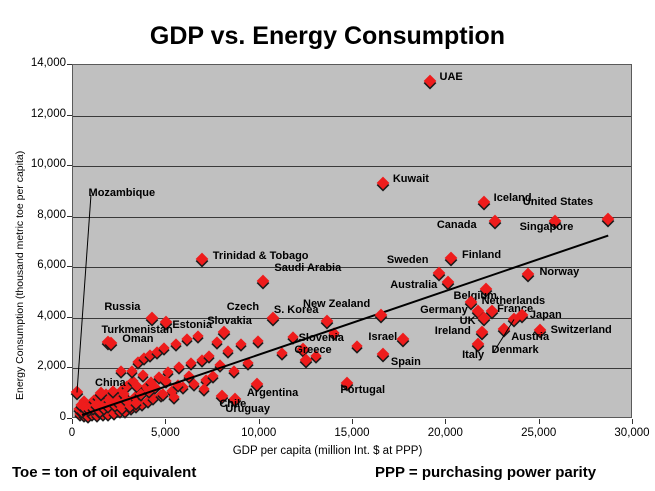 This screenshot has height=491, width=655. Describe the element at coordinates (296, 309) in the screenshot. I see `point-label-s-korea: S. Korea` at that location.